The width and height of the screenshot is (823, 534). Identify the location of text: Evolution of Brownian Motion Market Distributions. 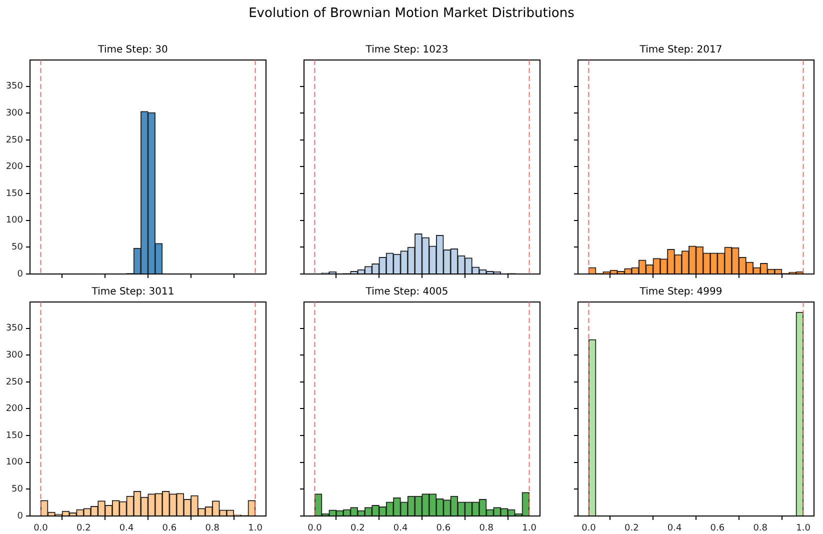
(412, 13).